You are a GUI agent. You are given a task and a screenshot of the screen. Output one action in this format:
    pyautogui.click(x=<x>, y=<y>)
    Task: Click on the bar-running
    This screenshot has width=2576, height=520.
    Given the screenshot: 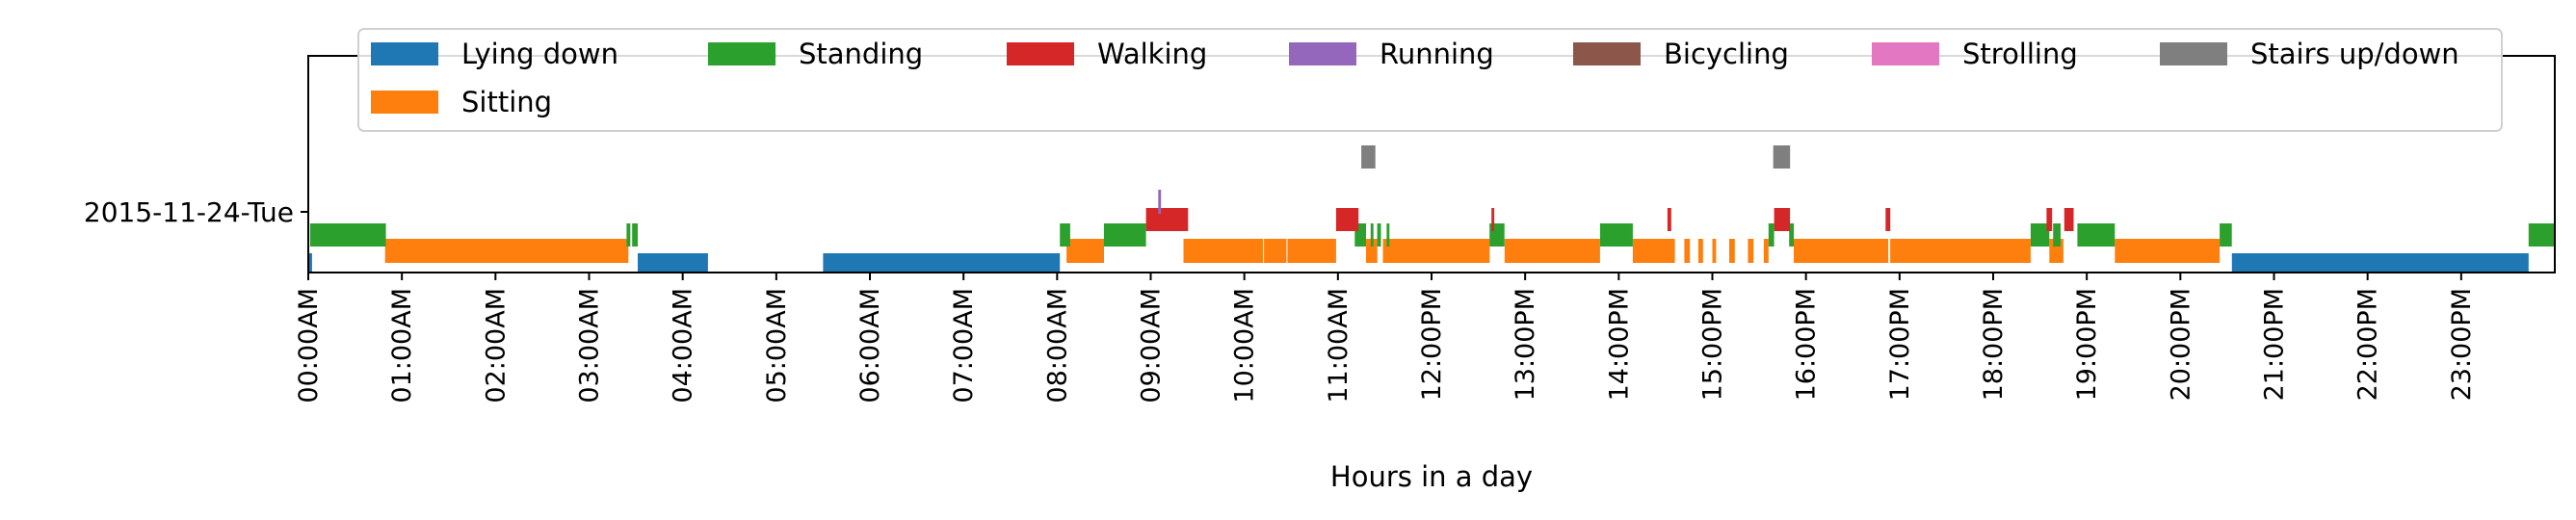 What is the action you would take?
    pyautogui.click(x=1160, y=202)
    